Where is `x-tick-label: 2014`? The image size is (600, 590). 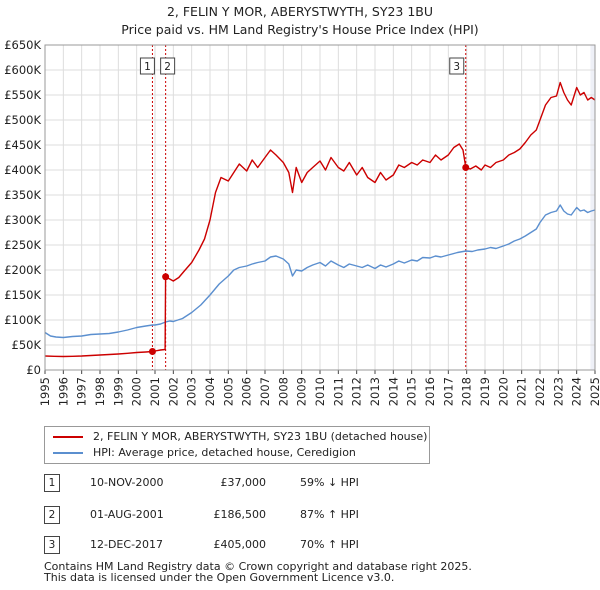
x-tick-label: 2014 is located at coordinates (393, 391).